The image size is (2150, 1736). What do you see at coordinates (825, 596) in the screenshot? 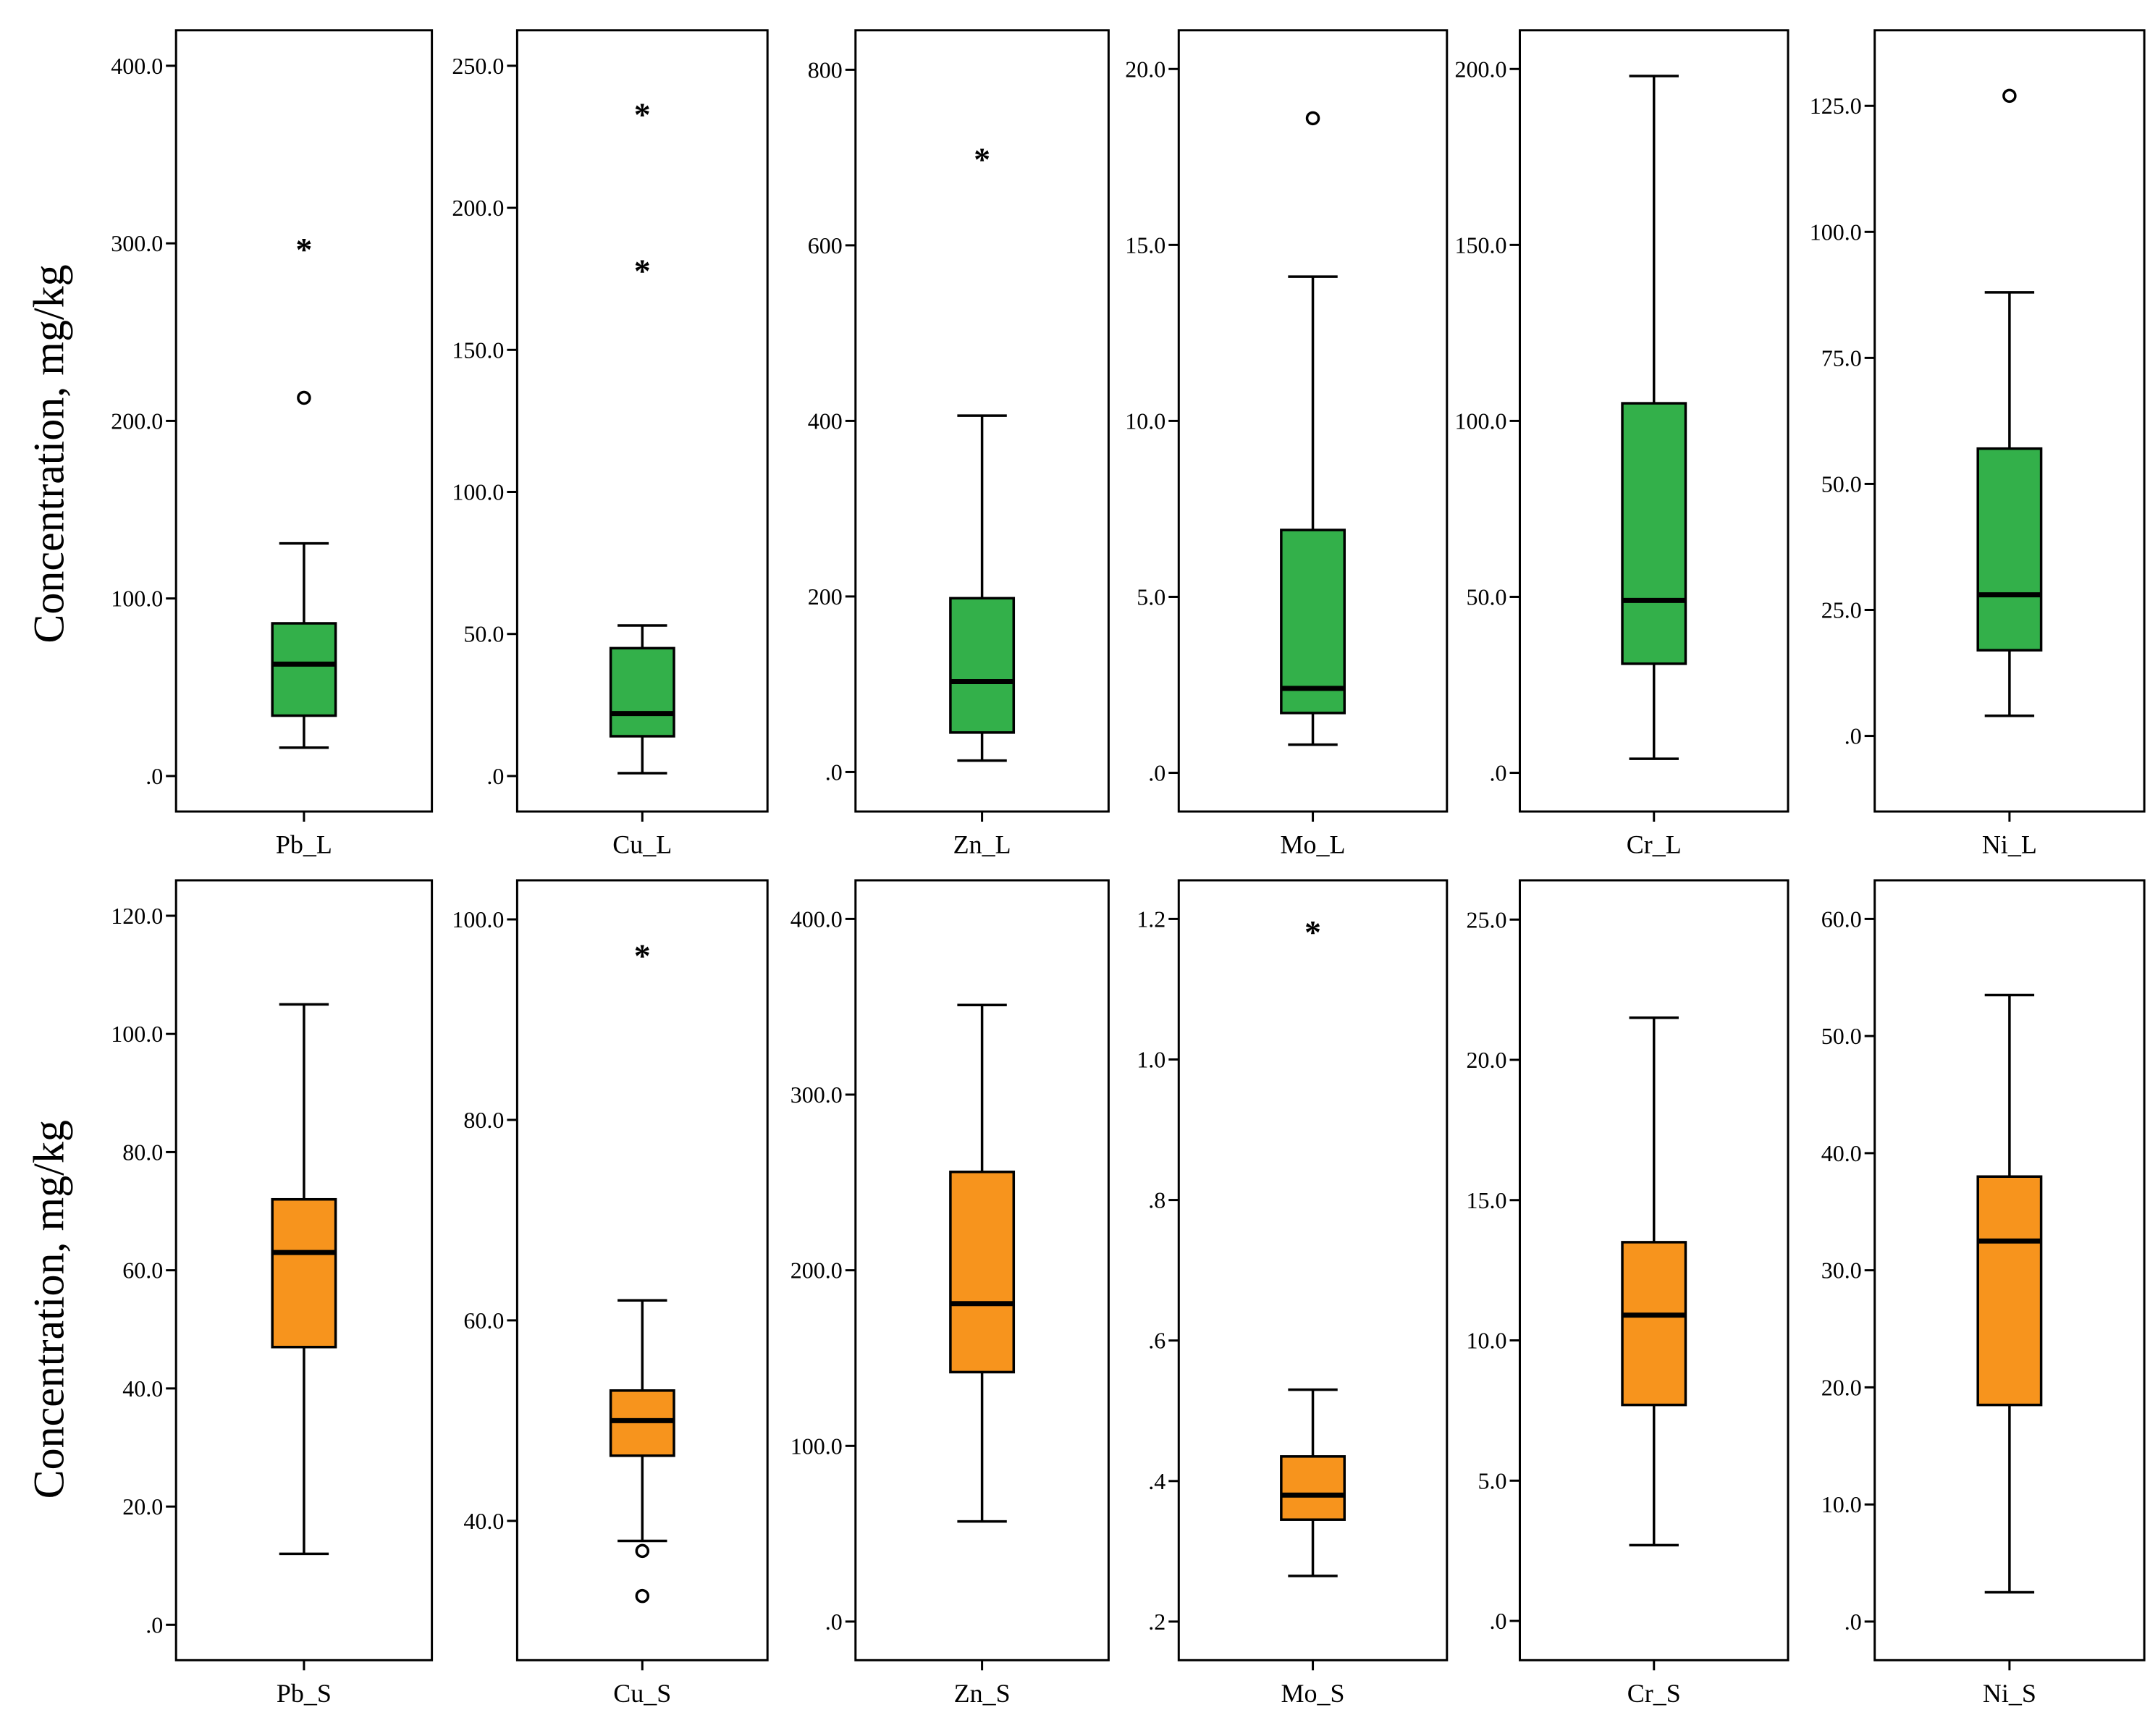
I see `y-tick-label: 200` at bounding box center [825, 596].